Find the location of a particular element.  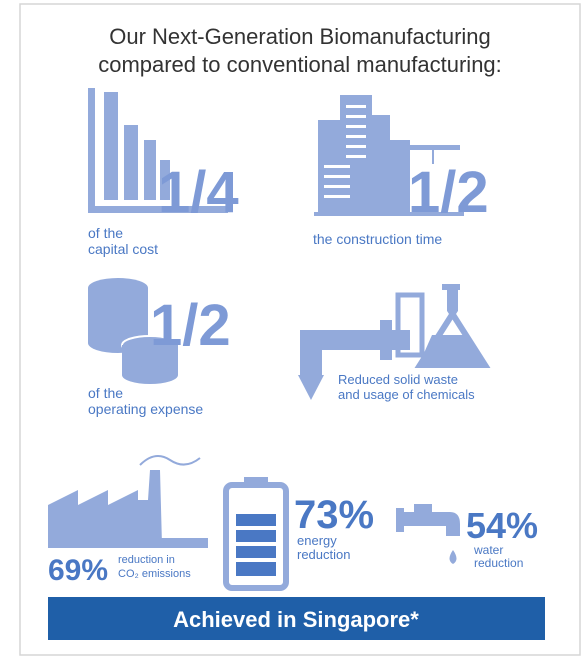

caption: CO₂ emissions is located at coordinates (154, 574).